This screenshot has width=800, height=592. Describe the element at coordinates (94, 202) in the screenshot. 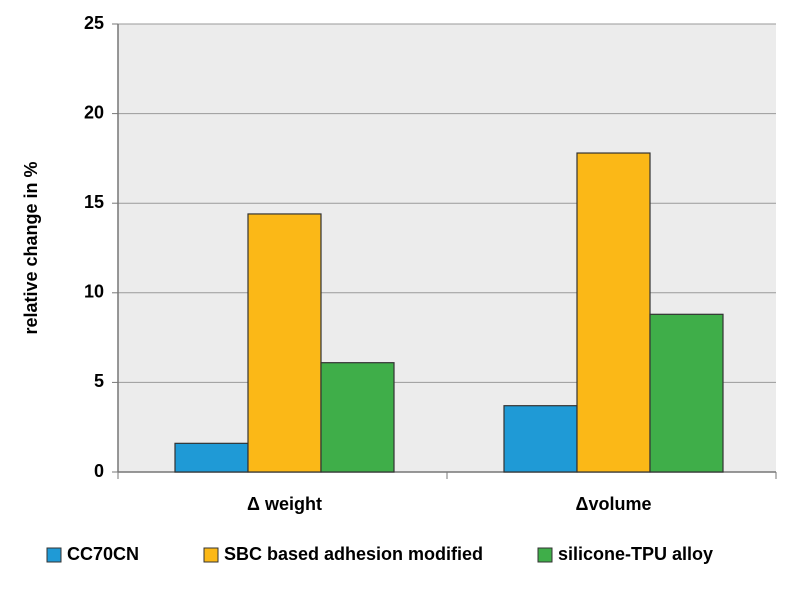

I see `y-tick-label: 15` at that location.